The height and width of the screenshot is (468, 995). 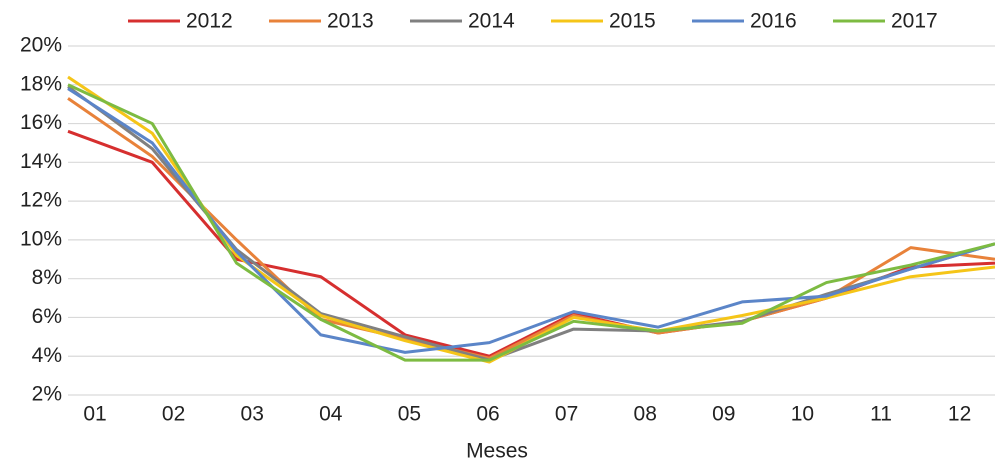 I want to click on x-tick-label: 04, so click(x=331, y=414).